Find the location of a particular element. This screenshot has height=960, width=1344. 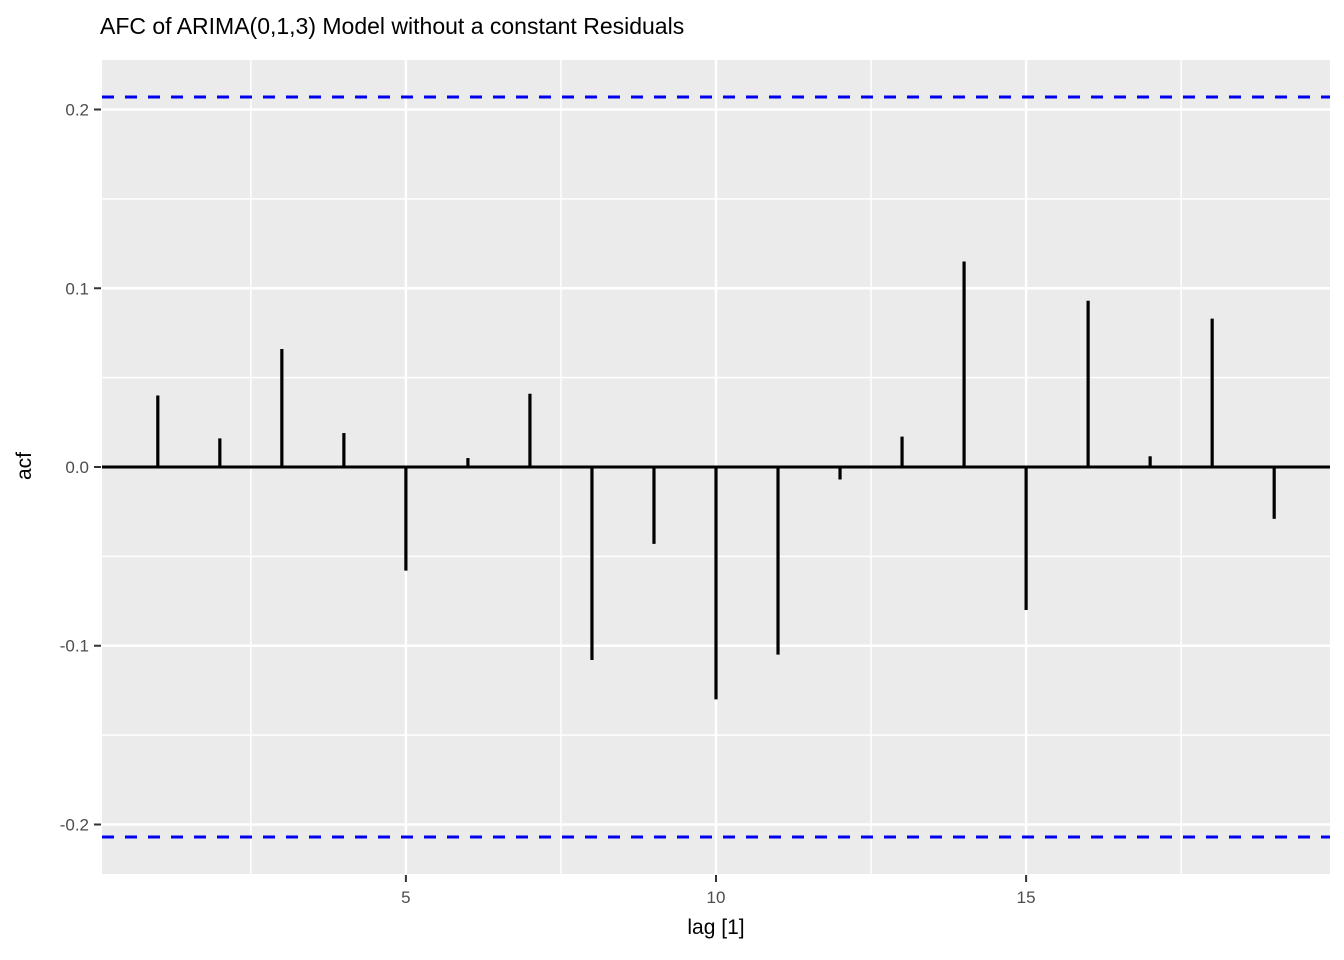

x-tick-label: 10 is located at coordinates (716, 897).